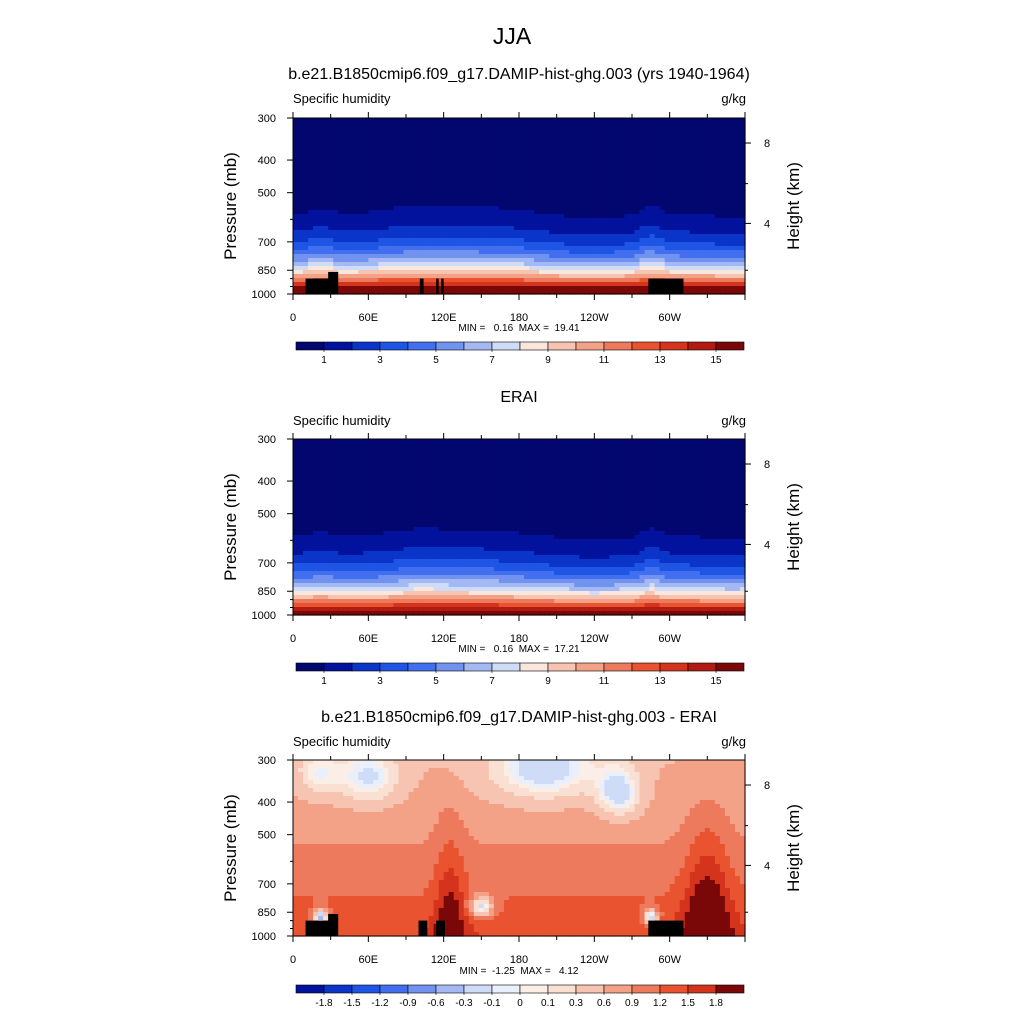  What do you see at coordinates (512, 36) in the screenshot?
I see `figure-title: JJA` at bounding box center [512, 36].